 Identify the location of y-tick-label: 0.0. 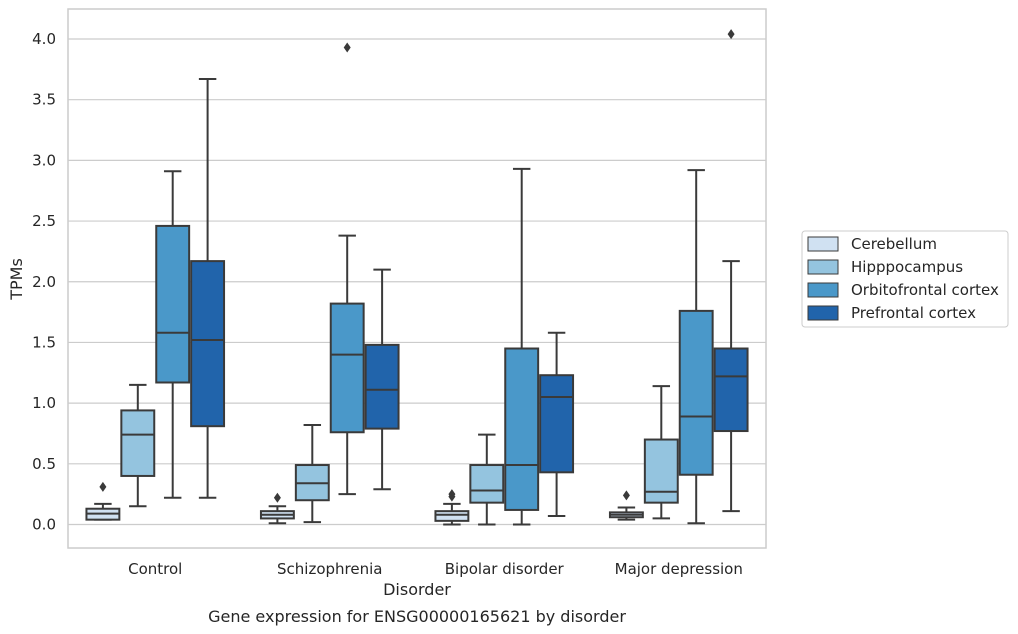
(44, 525).